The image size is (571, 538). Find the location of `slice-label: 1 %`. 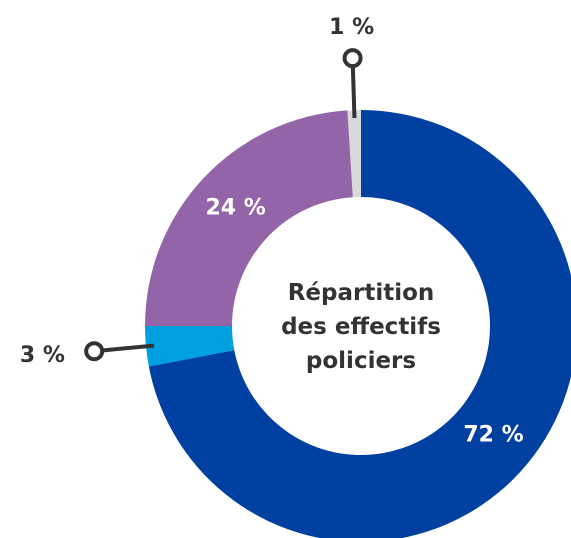

slice-label: 1 % is located at coordinates (351, 27).